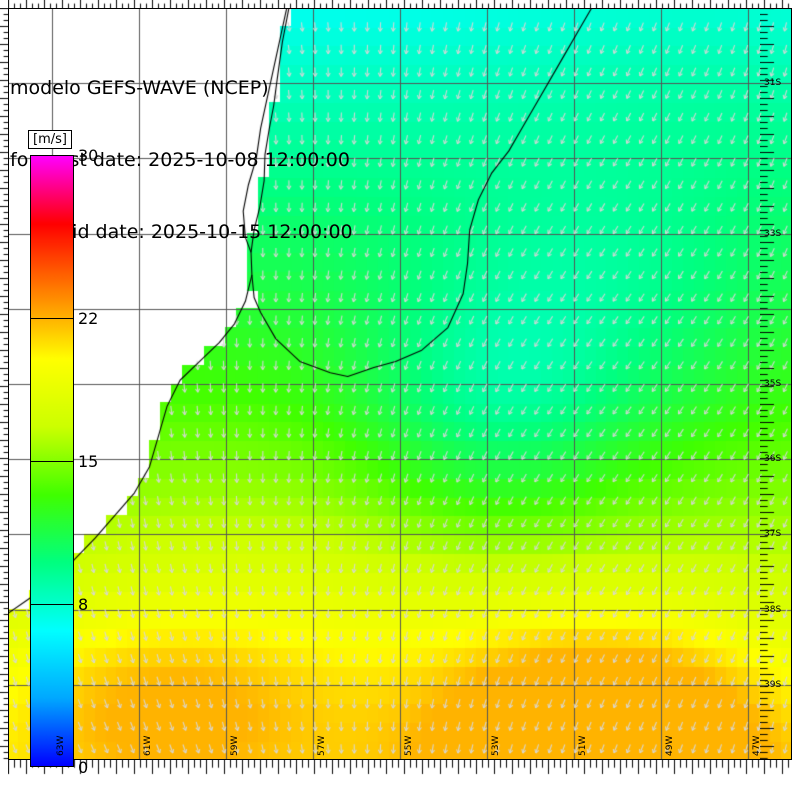  Describe the element at coordinates (50, 139) in the screenshot. I see `colorbar-unit-label: [m/s]` at that location.